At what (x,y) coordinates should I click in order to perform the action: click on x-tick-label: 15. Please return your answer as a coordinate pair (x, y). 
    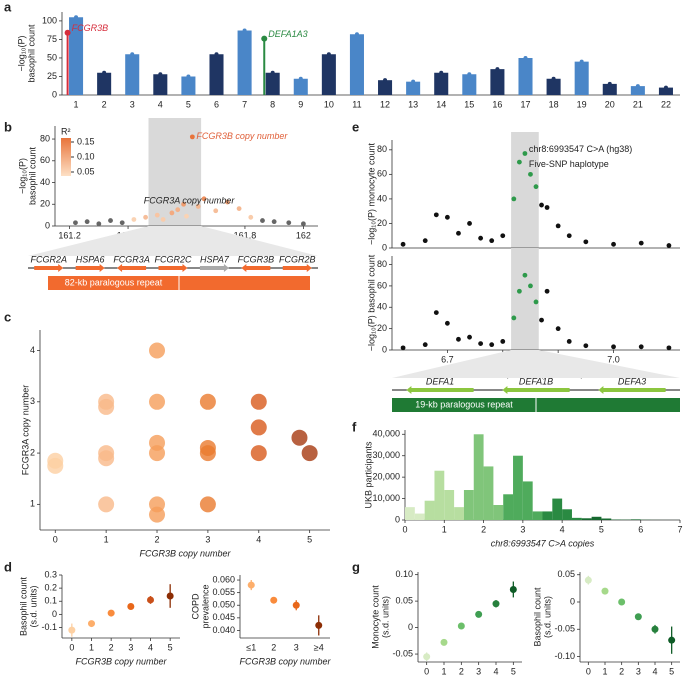
    Looking at the image, I should click on (469, 104).